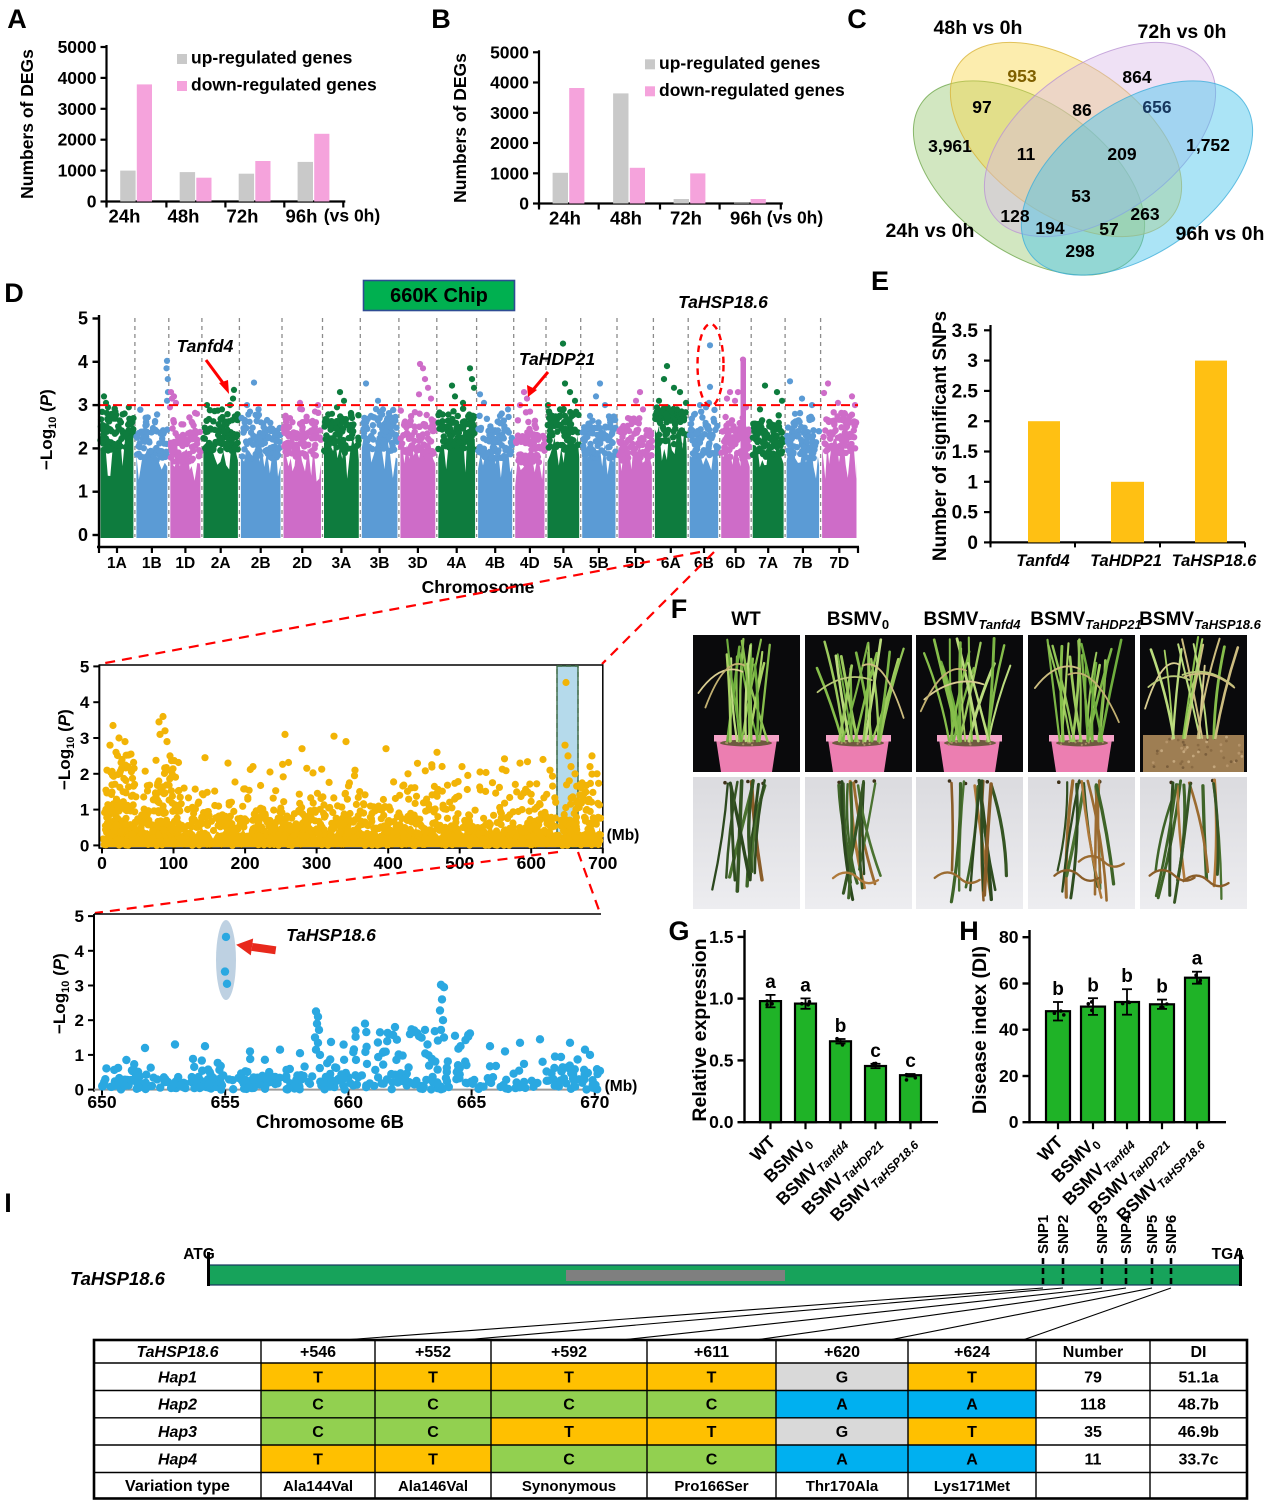 This screenshot has height=1507, width=1269. What do you see at coordinates (839, 563) in the screenshot?
I see `svg-text: 7D` at bounding box center [839, 563].